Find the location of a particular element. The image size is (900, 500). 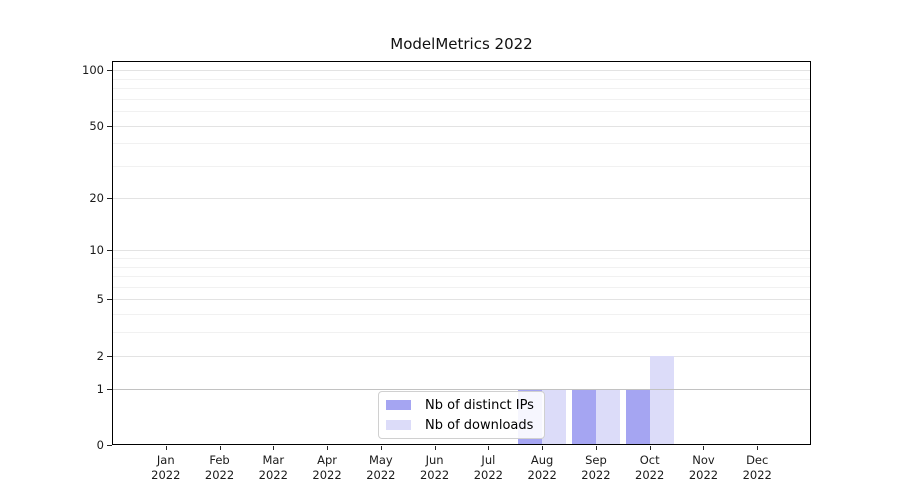

x-tick-label: Oct 2022 is located at coordinates (650, 468).